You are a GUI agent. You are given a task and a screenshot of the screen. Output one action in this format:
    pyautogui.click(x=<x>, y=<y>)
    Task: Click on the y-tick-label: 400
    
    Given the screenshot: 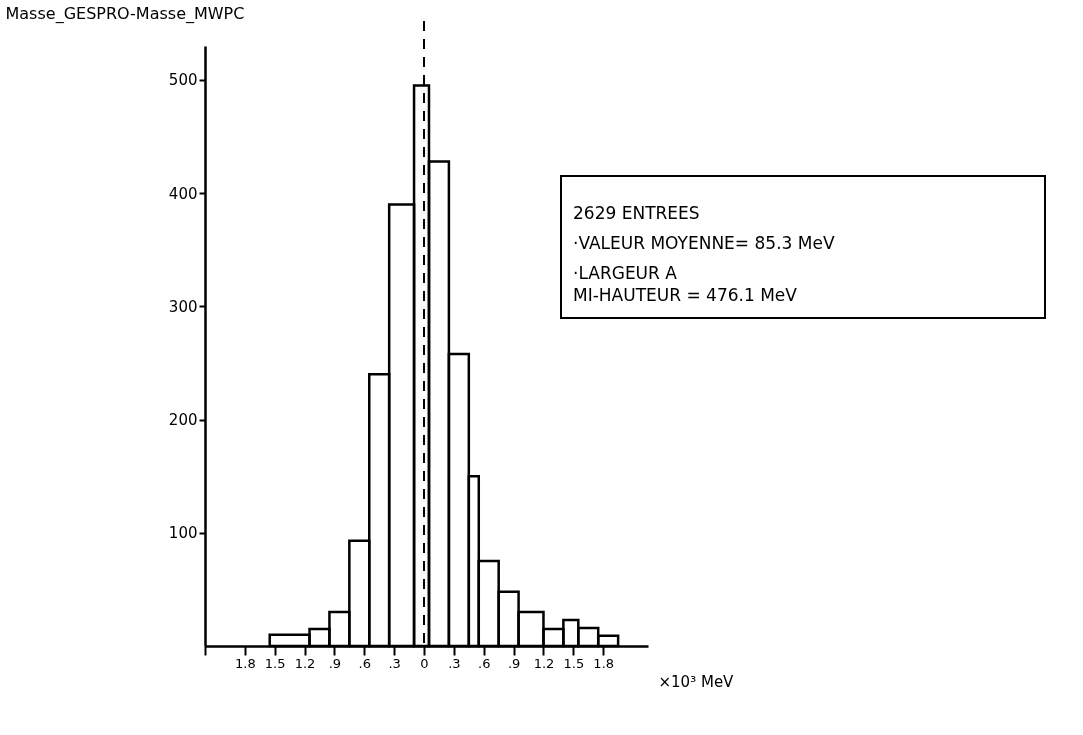 What is the action you would take?
    pyautogui.click(x=183, y=193)
    